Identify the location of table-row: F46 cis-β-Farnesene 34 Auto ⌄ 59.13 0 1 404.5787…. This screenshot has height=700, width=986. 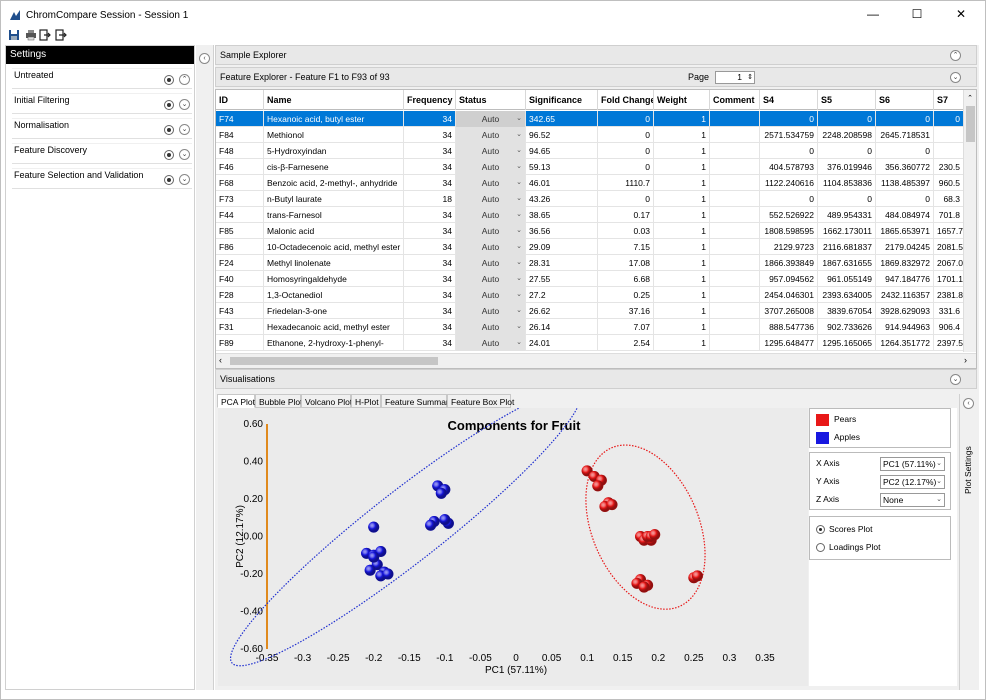
(596, 167).